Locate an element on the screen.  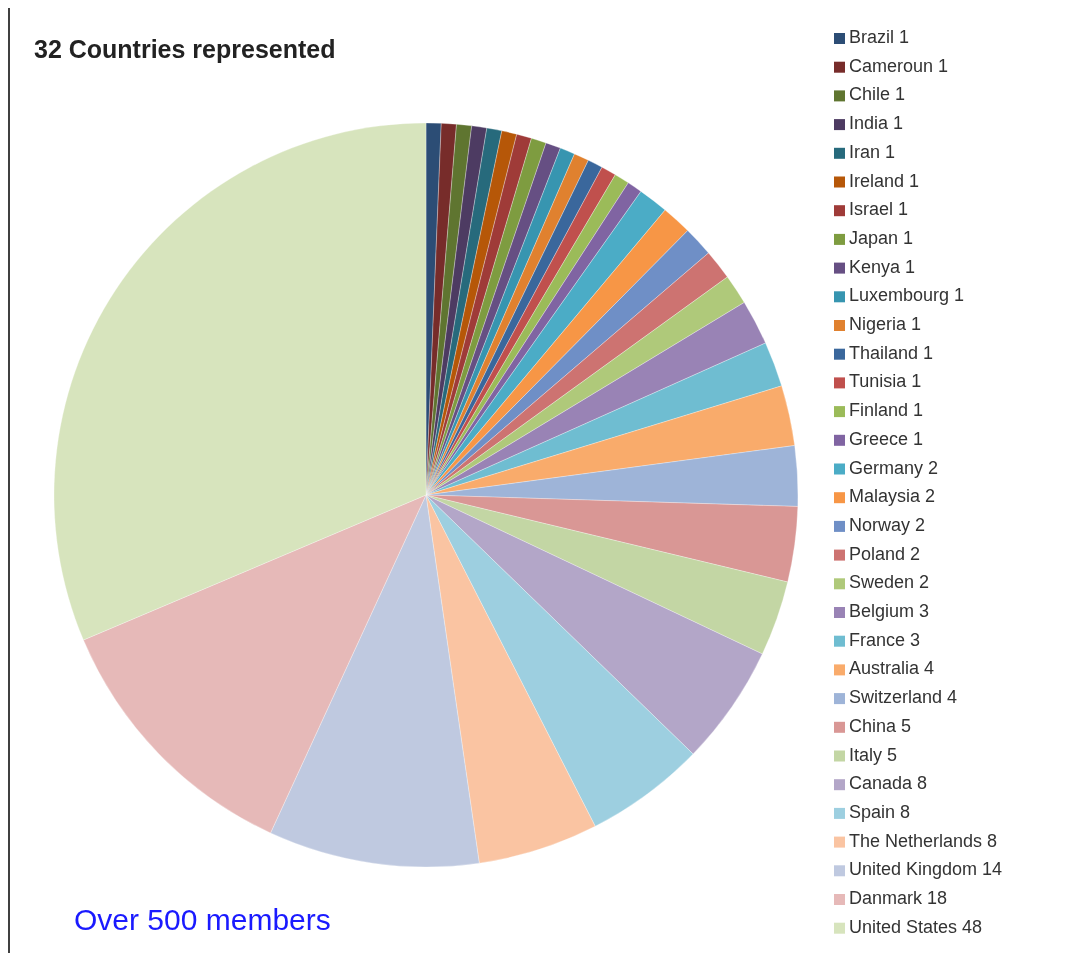
text: Over 500 members is located at coordinates (202, 919).